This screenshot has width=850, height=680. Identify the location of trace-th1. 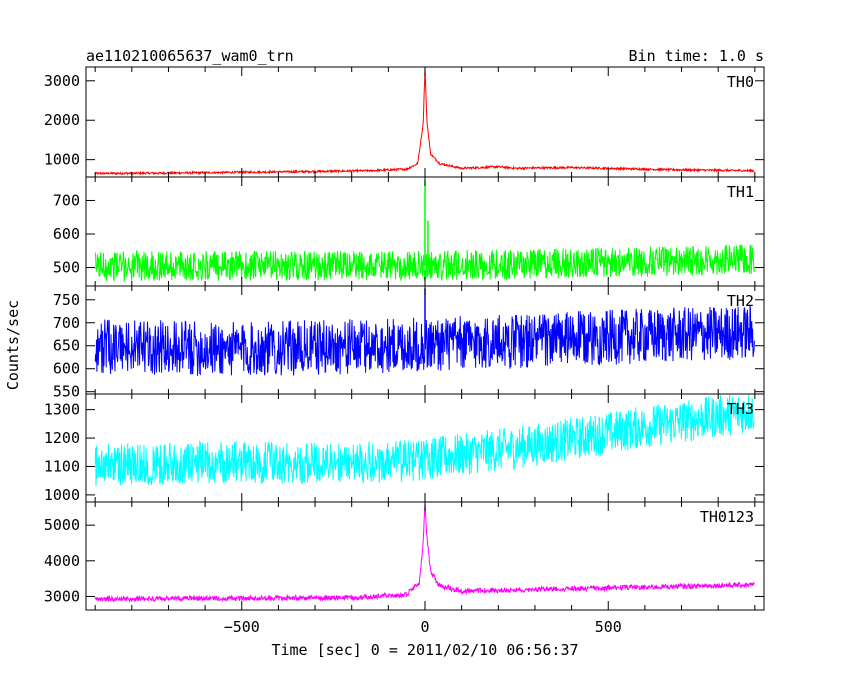
(424, 263).